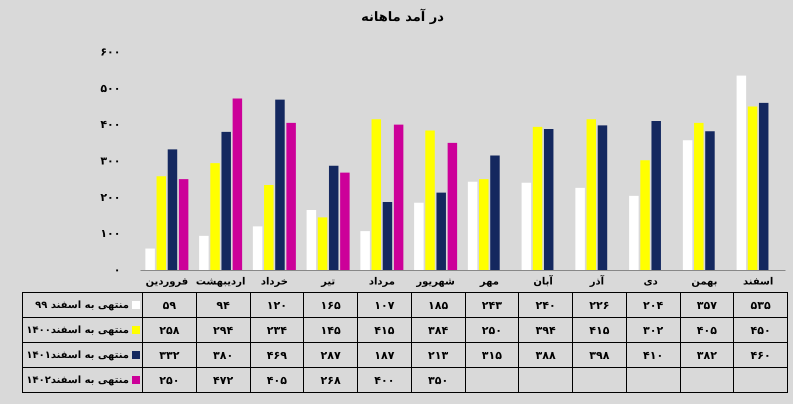 Image resolution: width=793 pixels, height=404 pixels. Describe the element at coordinates (381, 282) in the screenshot. I see `x-tick-label: مرداد` at that location.